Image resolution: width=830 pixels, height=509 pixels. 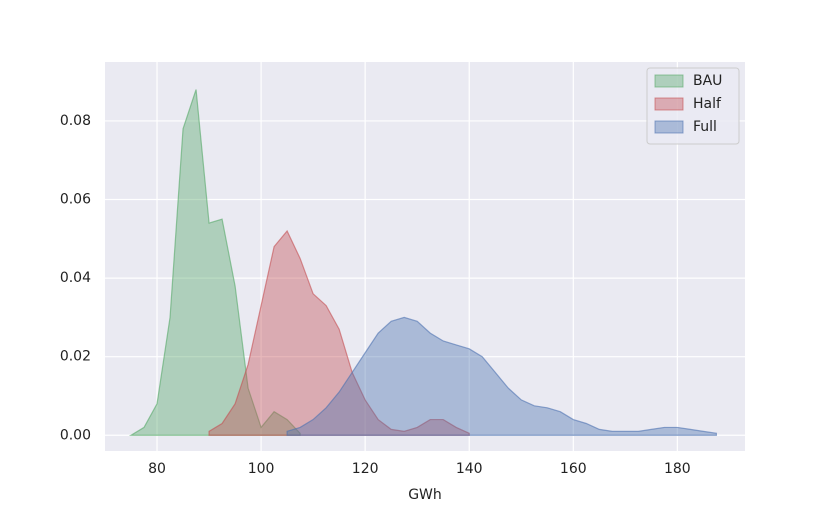 I want to click on x-tick-label: 180, so click(x=677, y=469).